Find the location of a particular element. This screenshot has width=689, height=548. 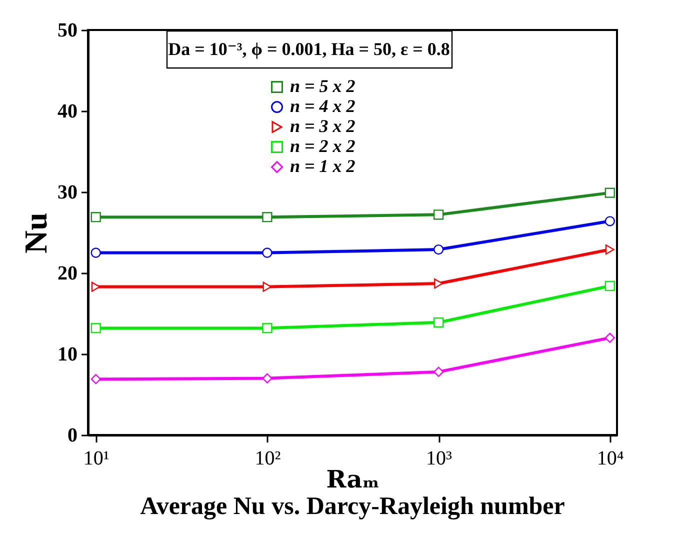

legend-label: n = 2 x 2 is located at coordinates (323, 146).